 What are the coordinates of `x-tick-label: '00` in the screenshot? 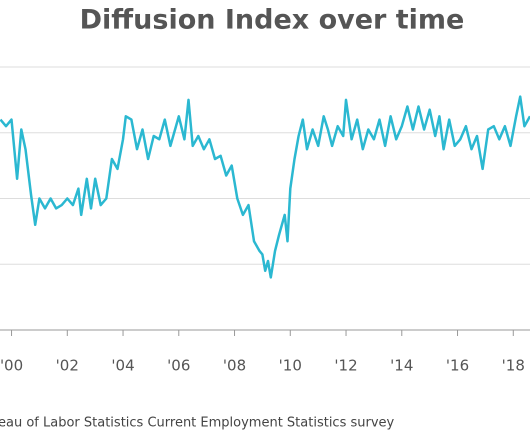 It's located at (11, 366).